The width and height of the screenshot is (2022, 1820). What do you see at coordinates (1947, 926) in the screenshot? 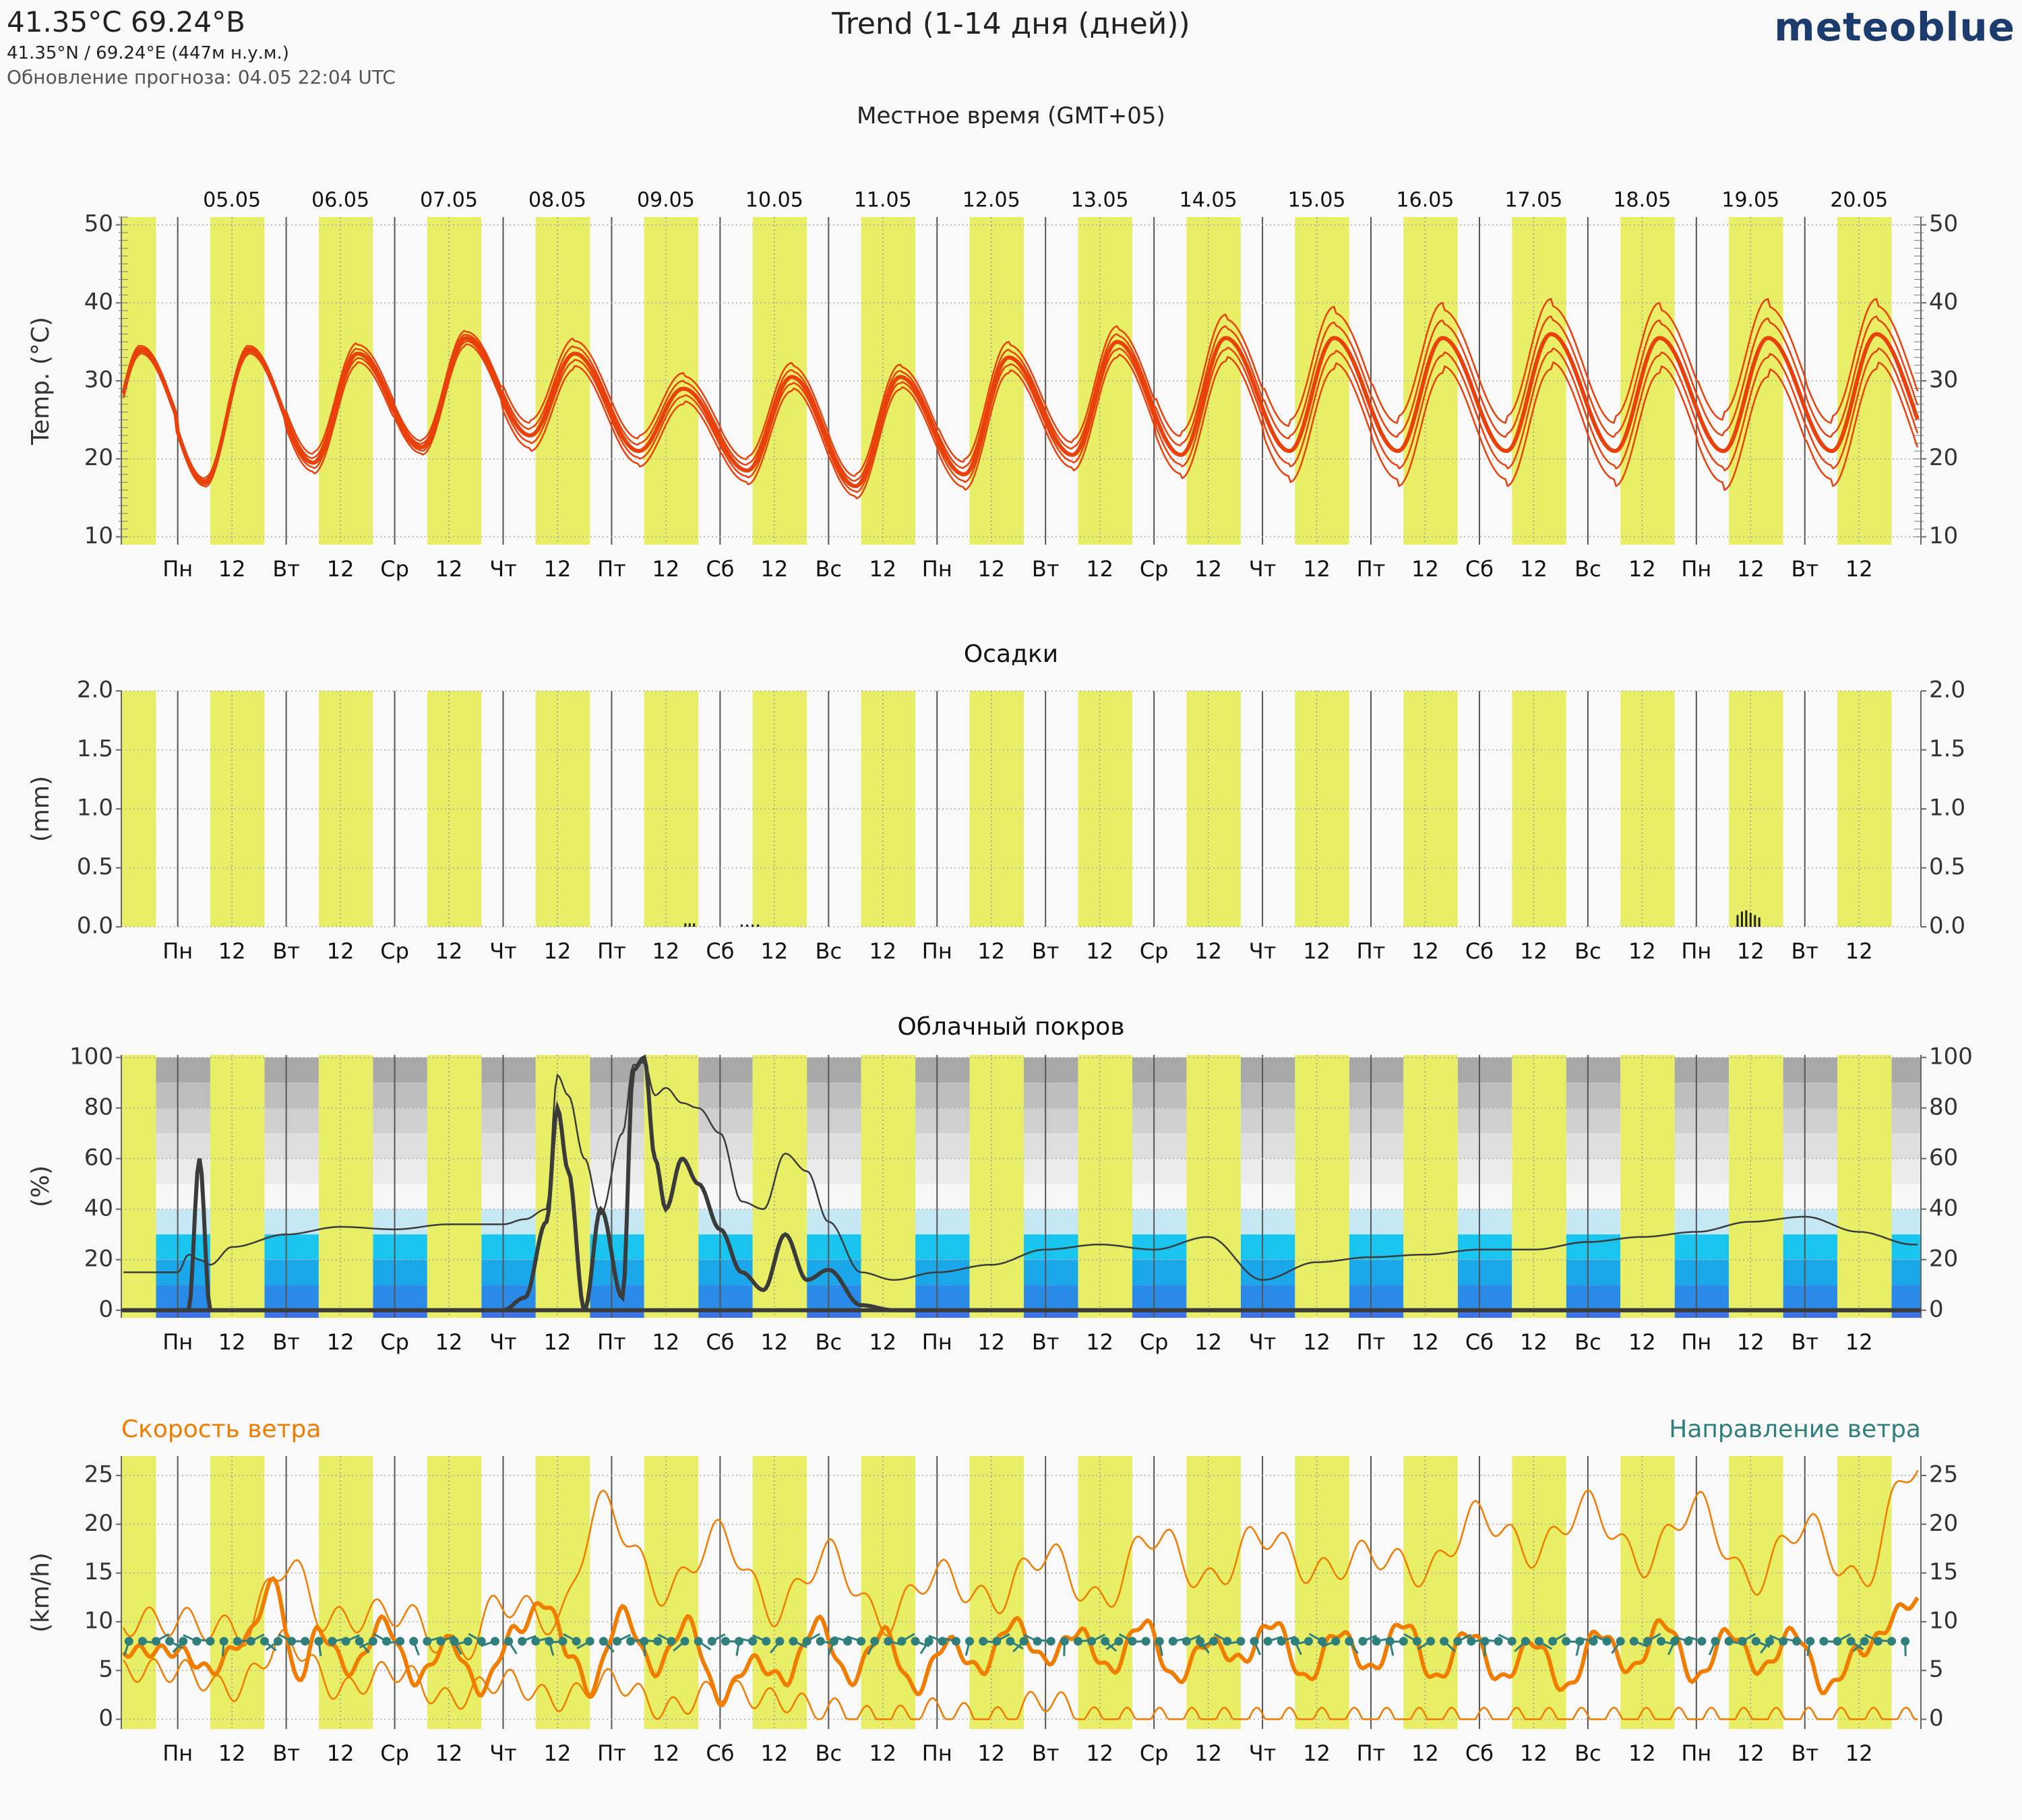
I see `y-tick-label-right: 0.0` at bounding box center [1947, 926].